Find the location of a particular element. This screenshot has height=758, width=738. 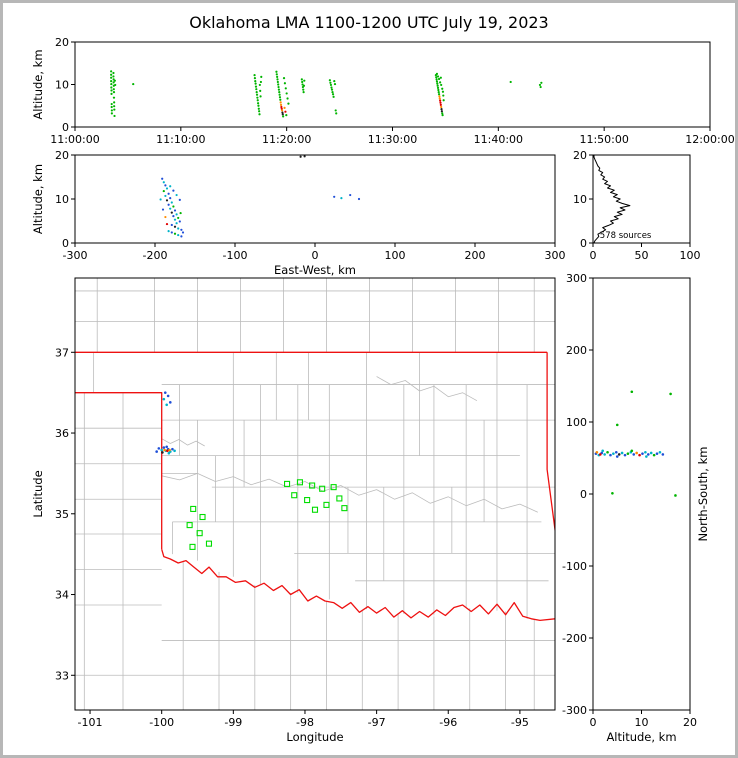

svg-text: -101 is located at coordinates (90, 722).